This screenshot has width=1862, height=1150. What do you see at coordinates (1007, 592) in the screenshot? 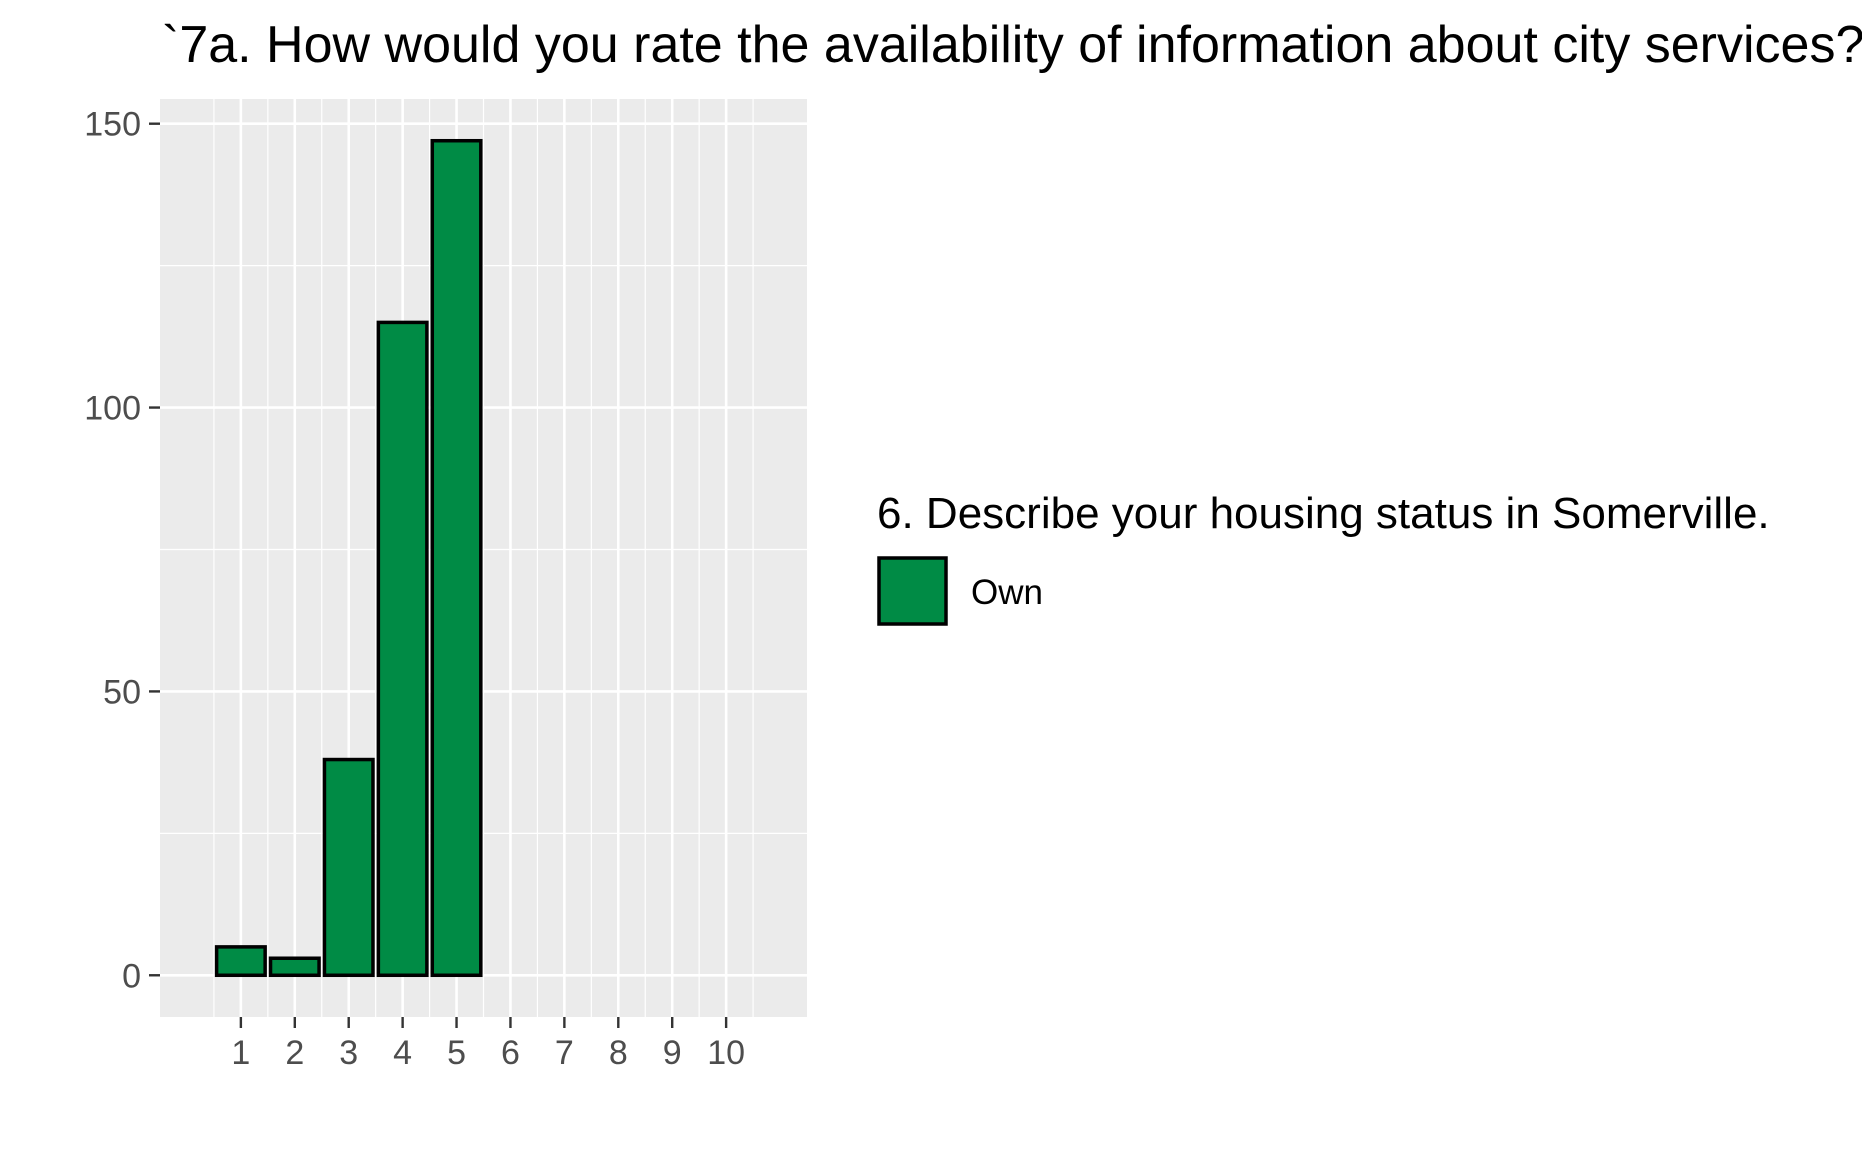
I see `legend-label-own: Own` at bounding box center [1007, 592].